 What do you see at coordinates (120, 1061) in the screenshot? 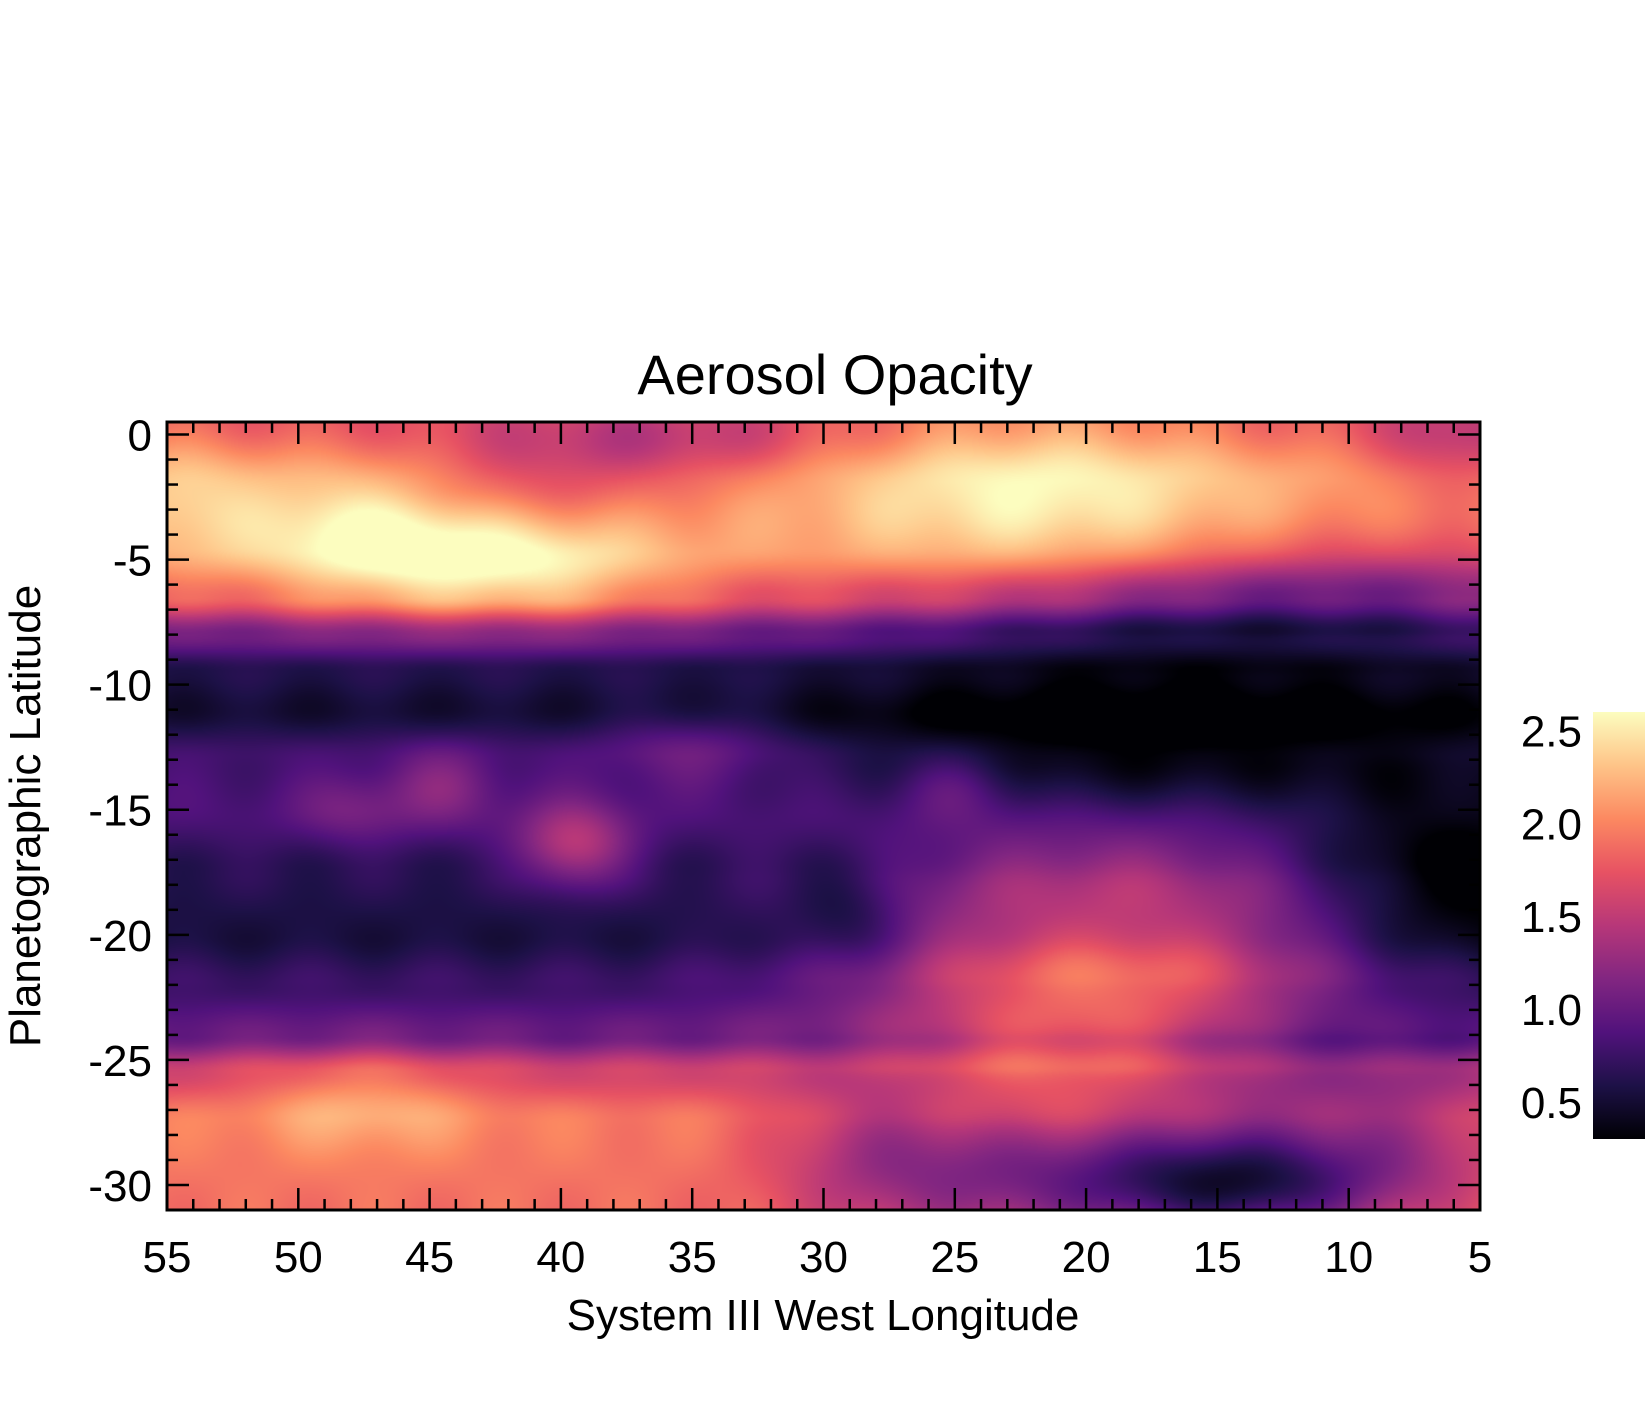
I see `y-tick-label: -25` at bounding box center [120, 1061].